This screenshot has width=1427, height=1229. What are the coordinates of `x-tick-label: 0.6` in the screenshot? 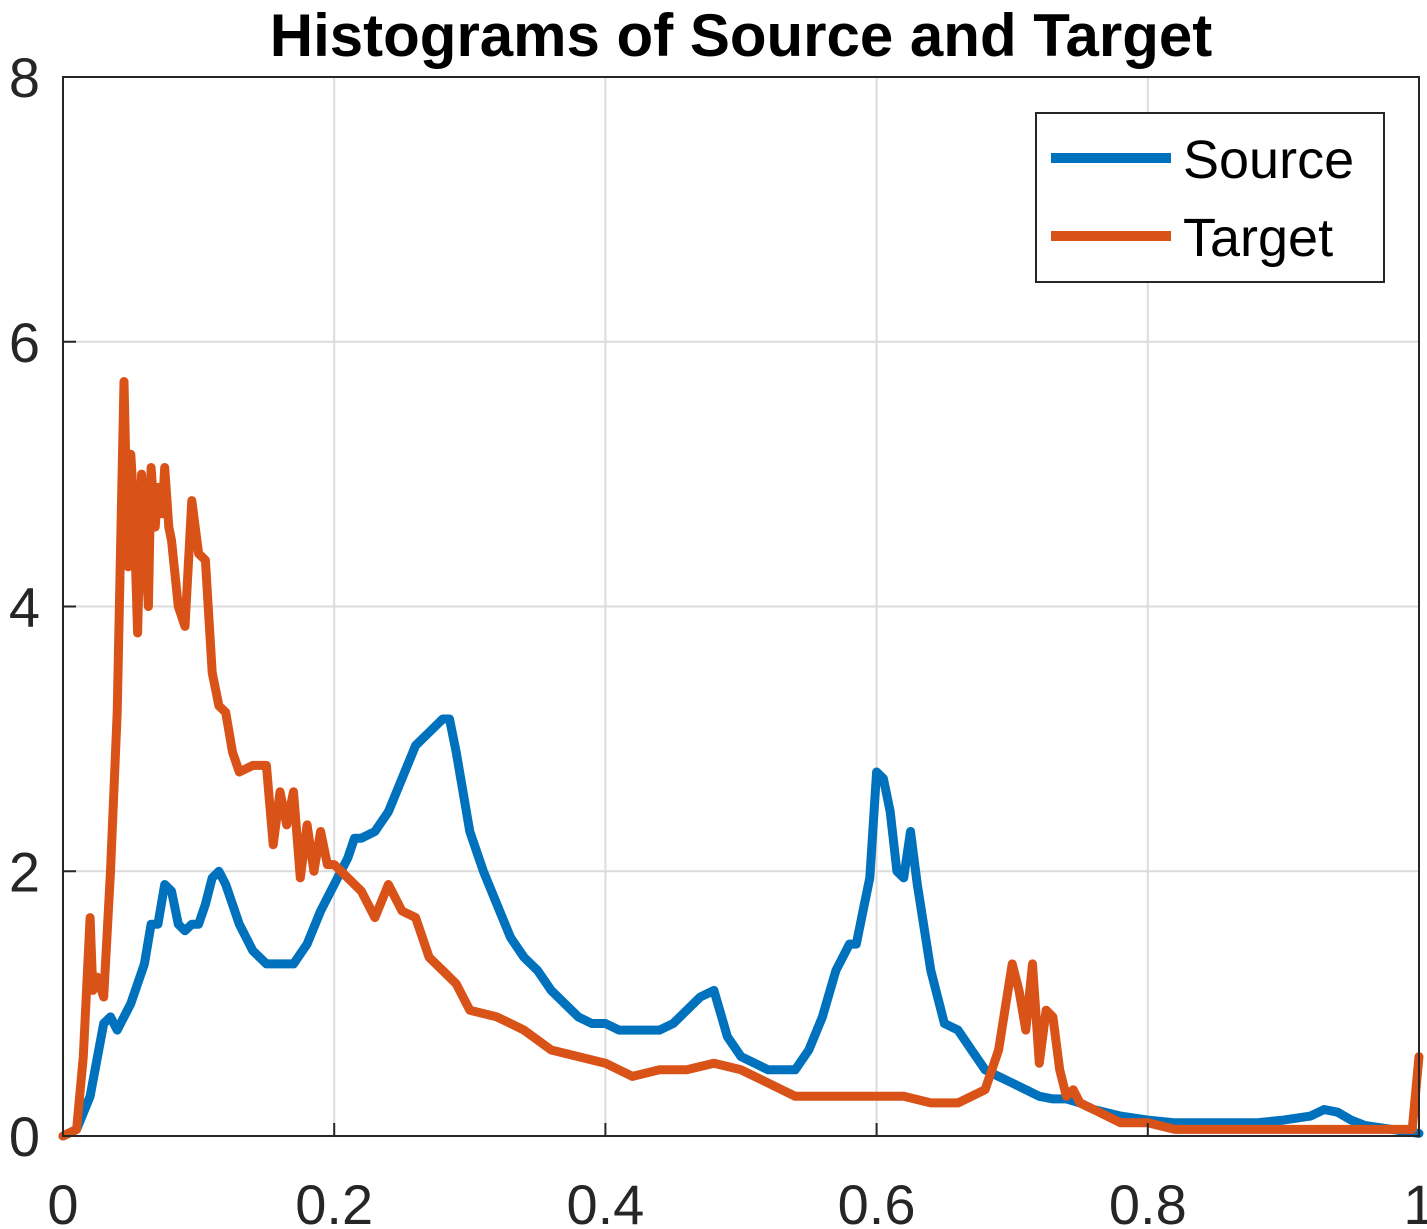 It's located at (877, 1201).